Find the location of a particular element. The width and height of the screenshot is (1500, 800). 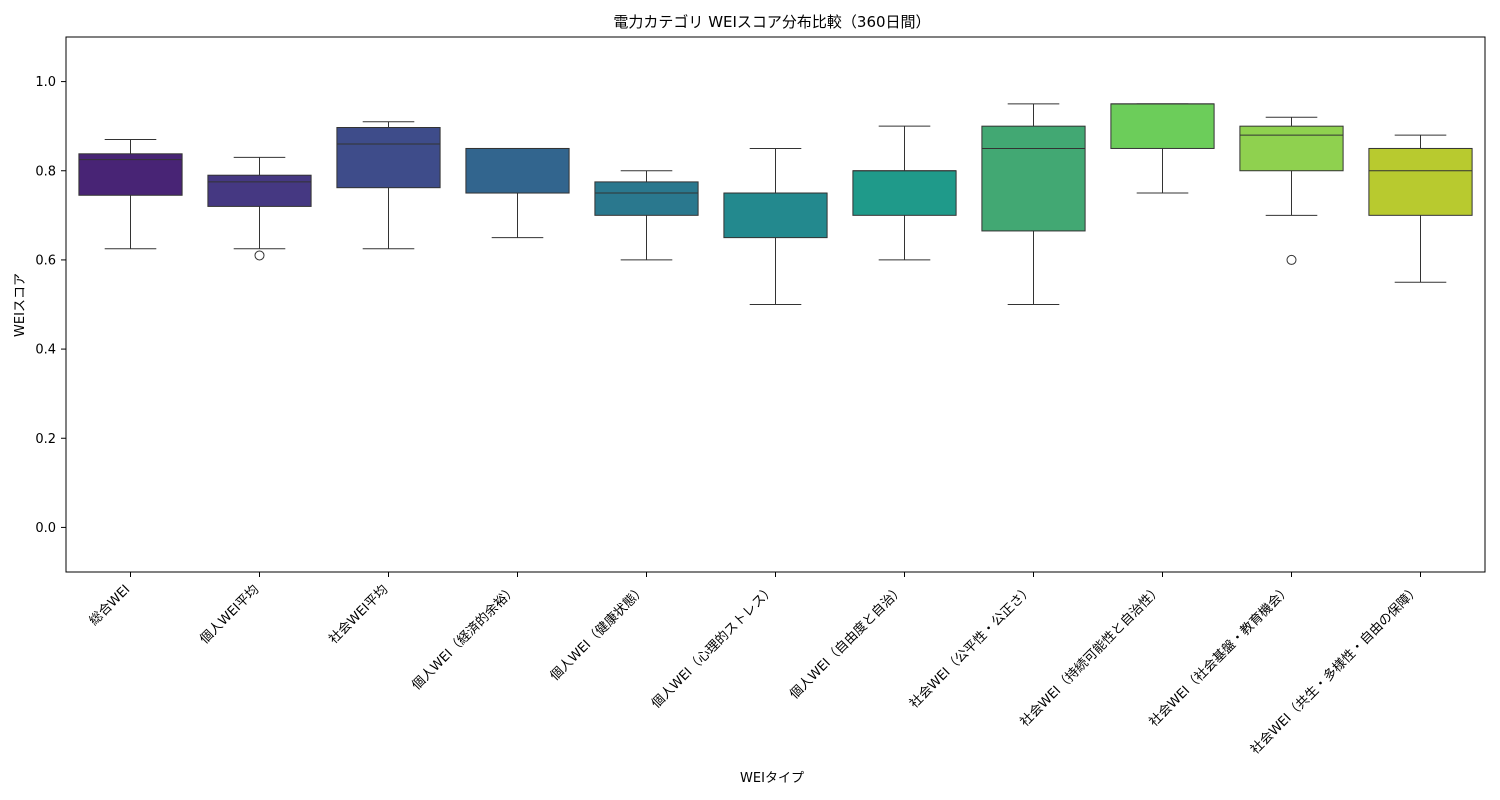

y-tick-label: 0.6 is located at coordinates (45, 260).